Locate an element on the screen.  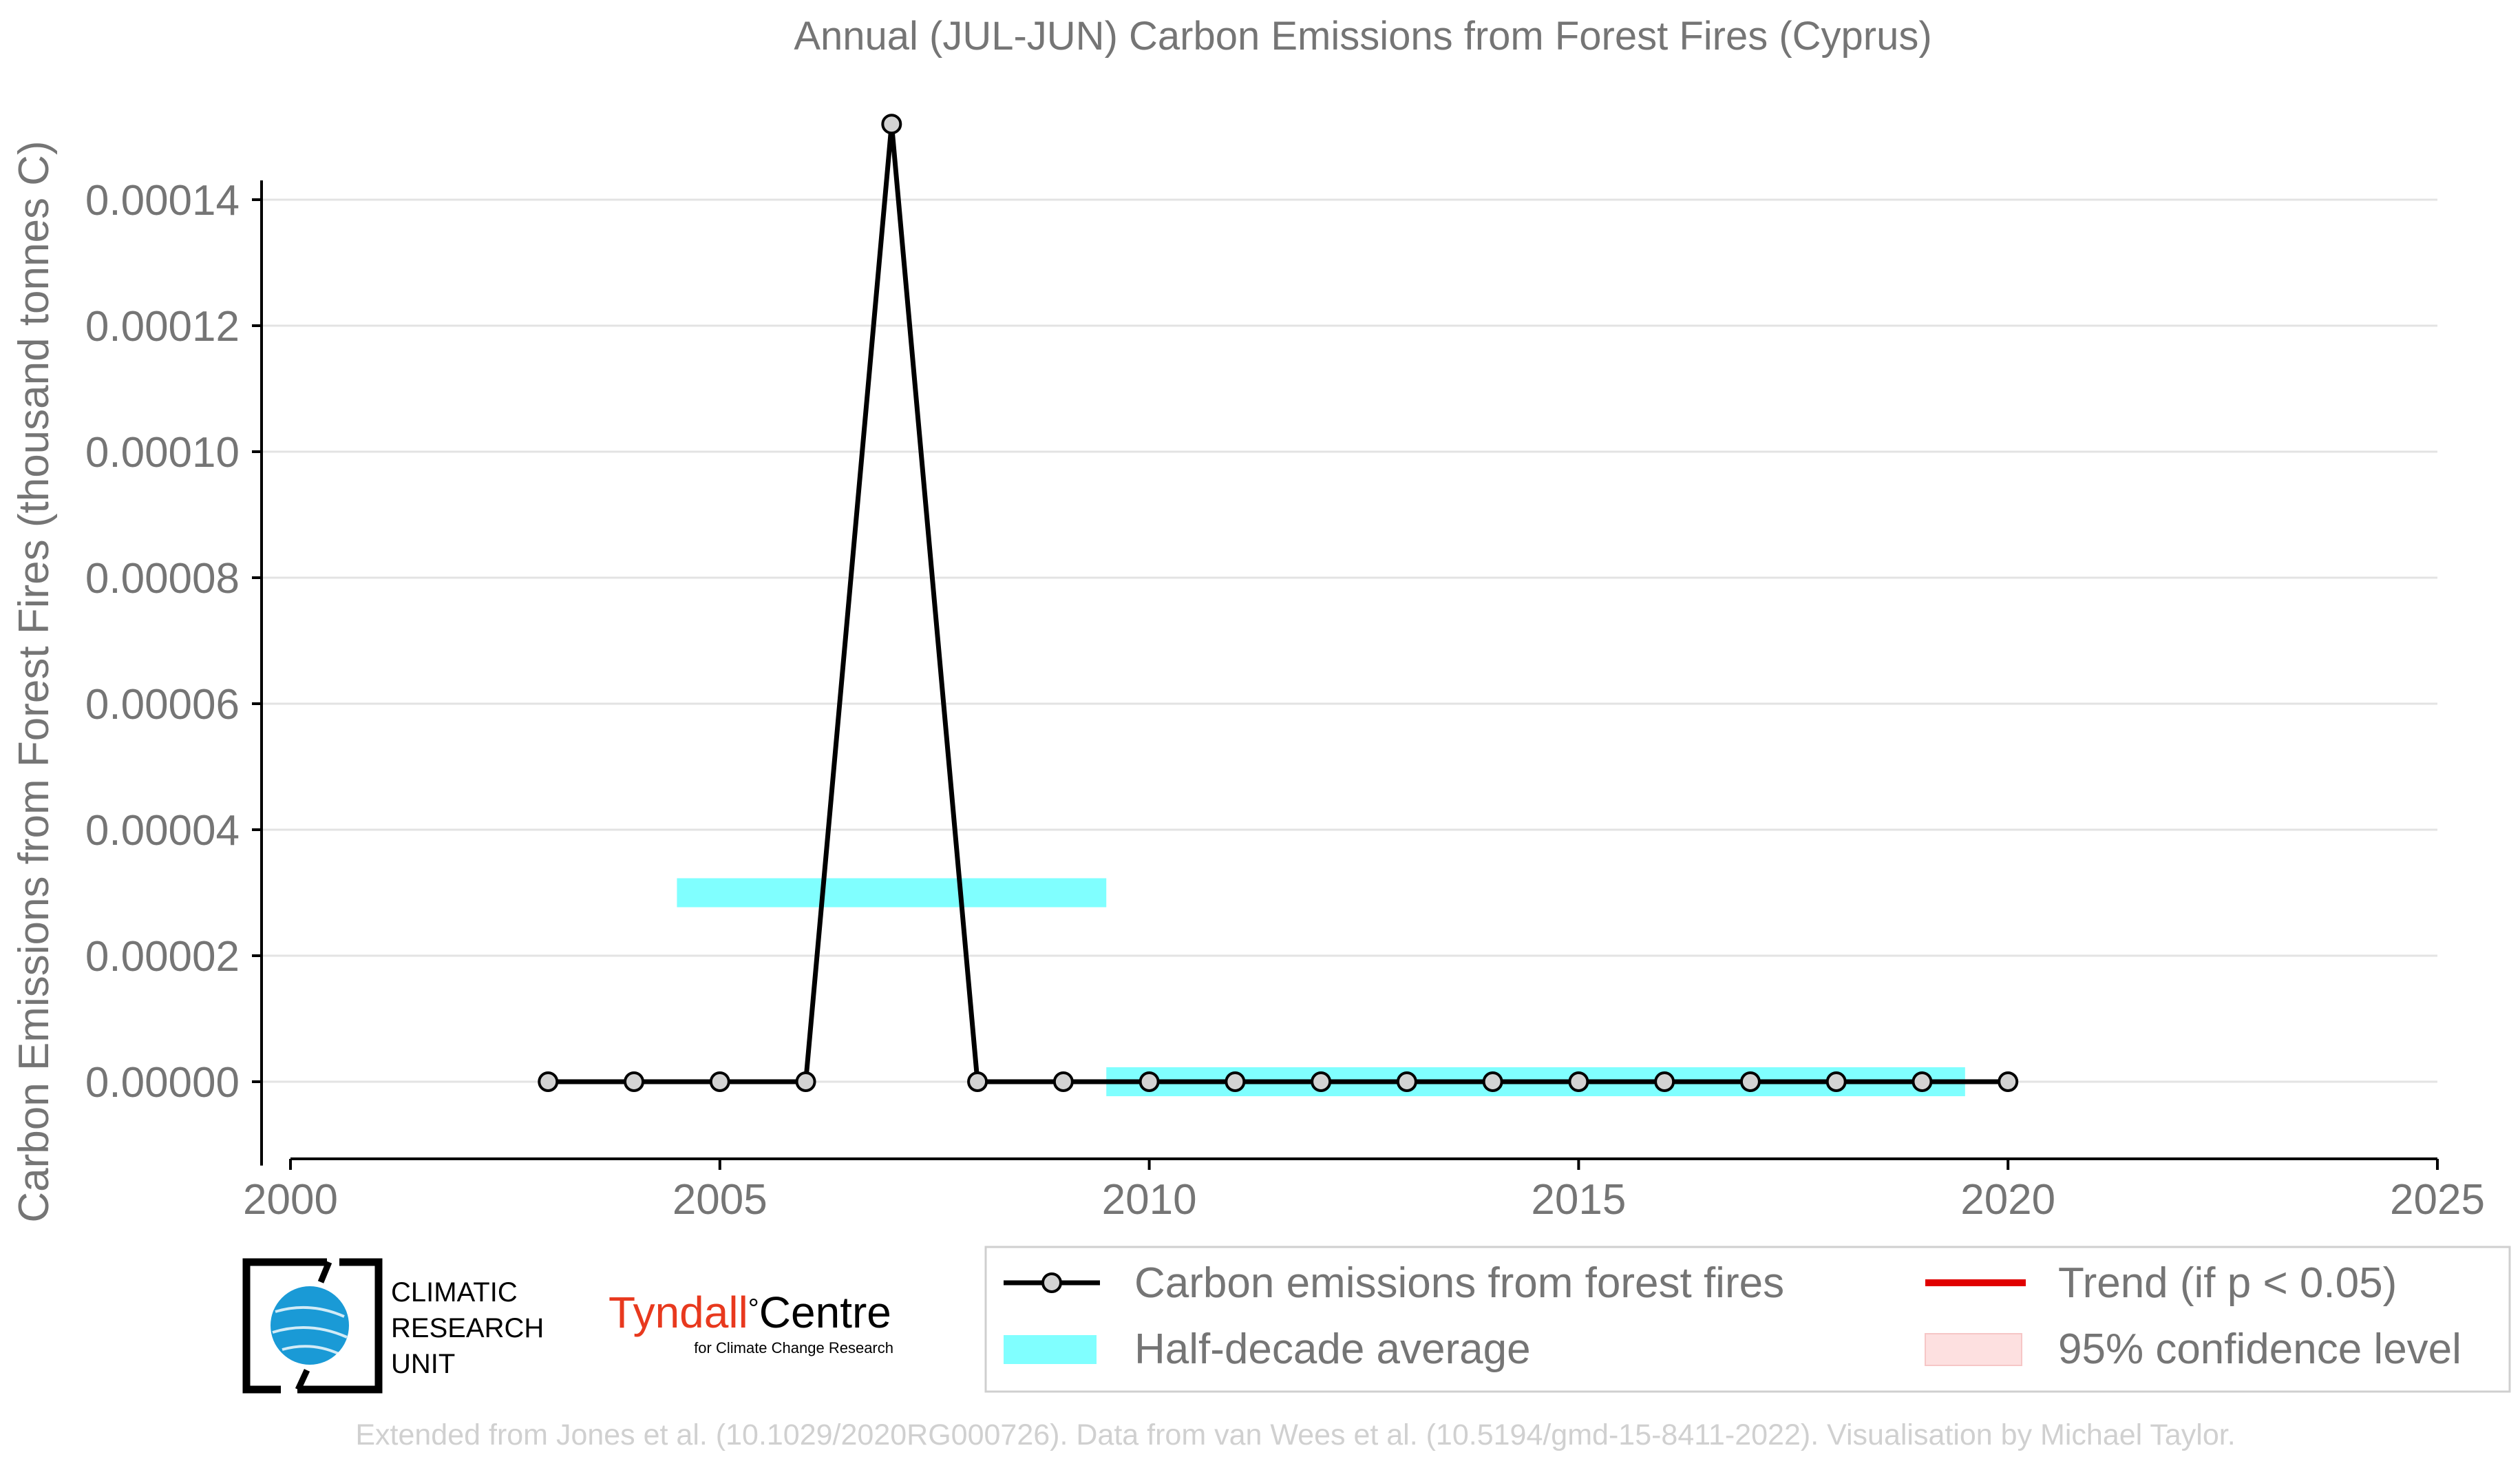
legend-item-half-decade: Half-decade average is located at coordinates (1267, 1349).